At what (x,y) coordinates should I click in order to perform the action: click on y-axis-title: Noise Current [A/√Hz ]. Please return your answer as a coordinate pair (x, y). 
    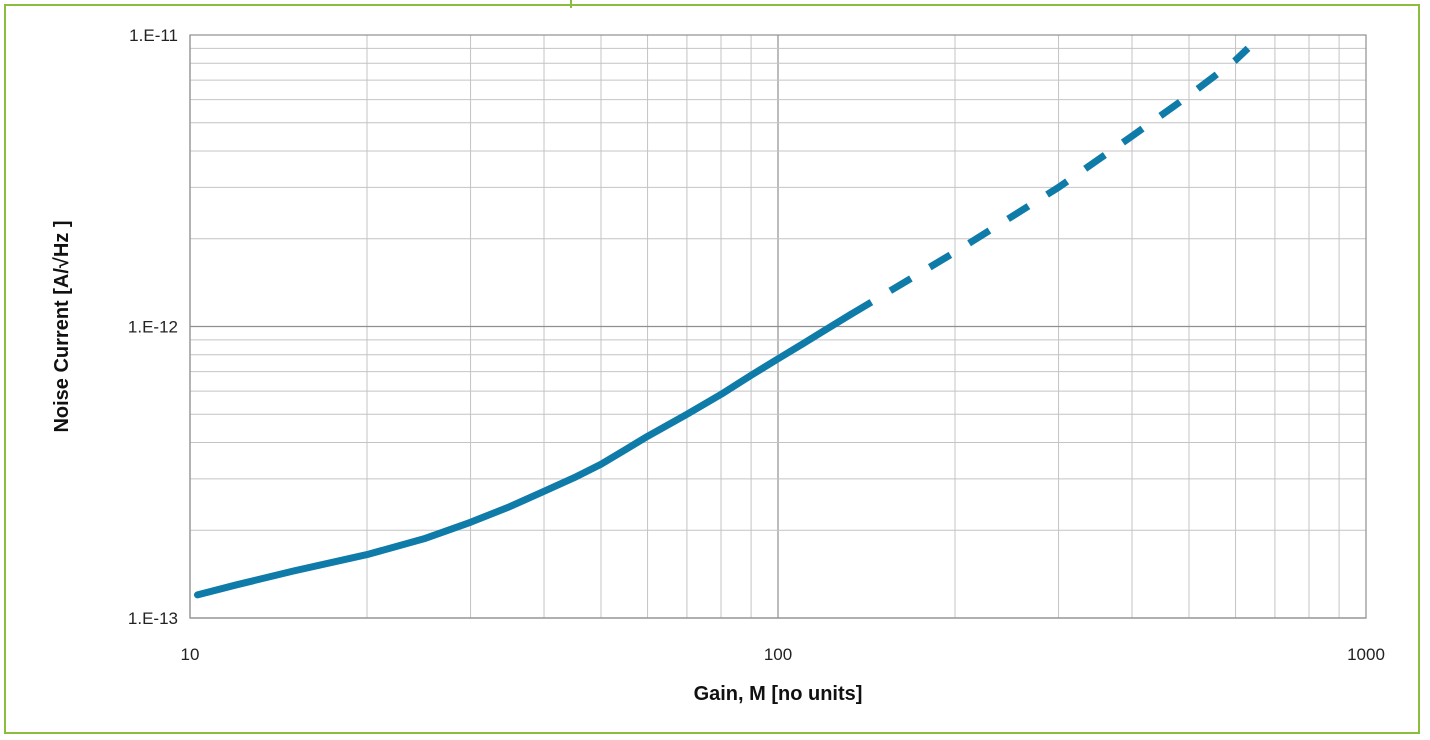
    Looking at the image, I should click on (62, 326).